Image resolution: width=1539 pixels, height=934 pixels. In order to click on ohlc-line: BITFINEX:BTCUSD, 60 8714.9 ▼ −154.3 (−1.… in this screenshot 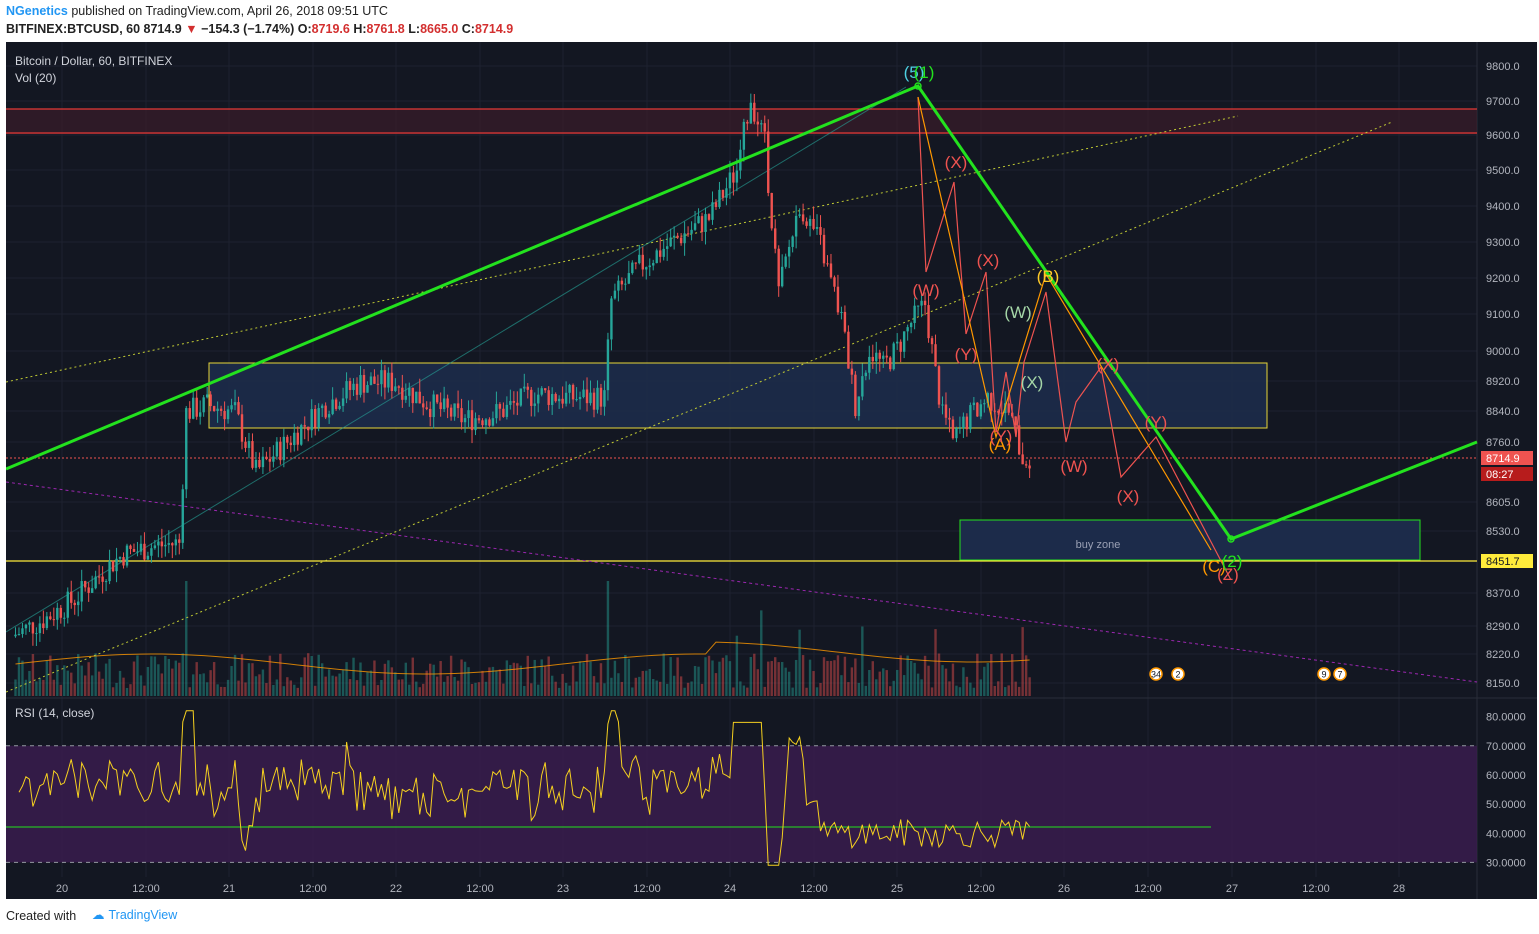, I will do `click(259, 29)`.